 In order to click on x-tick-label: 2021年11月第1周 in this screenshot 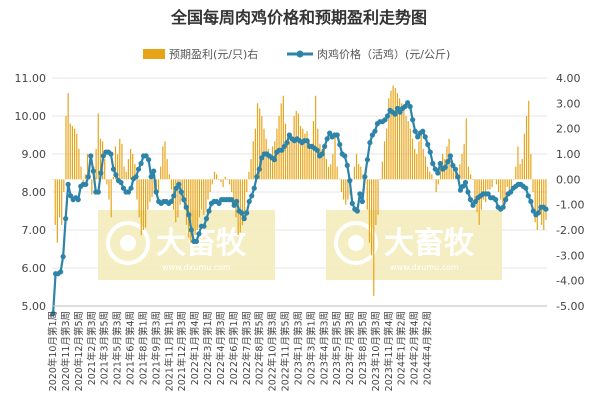, I will do `click(169, 351)`.